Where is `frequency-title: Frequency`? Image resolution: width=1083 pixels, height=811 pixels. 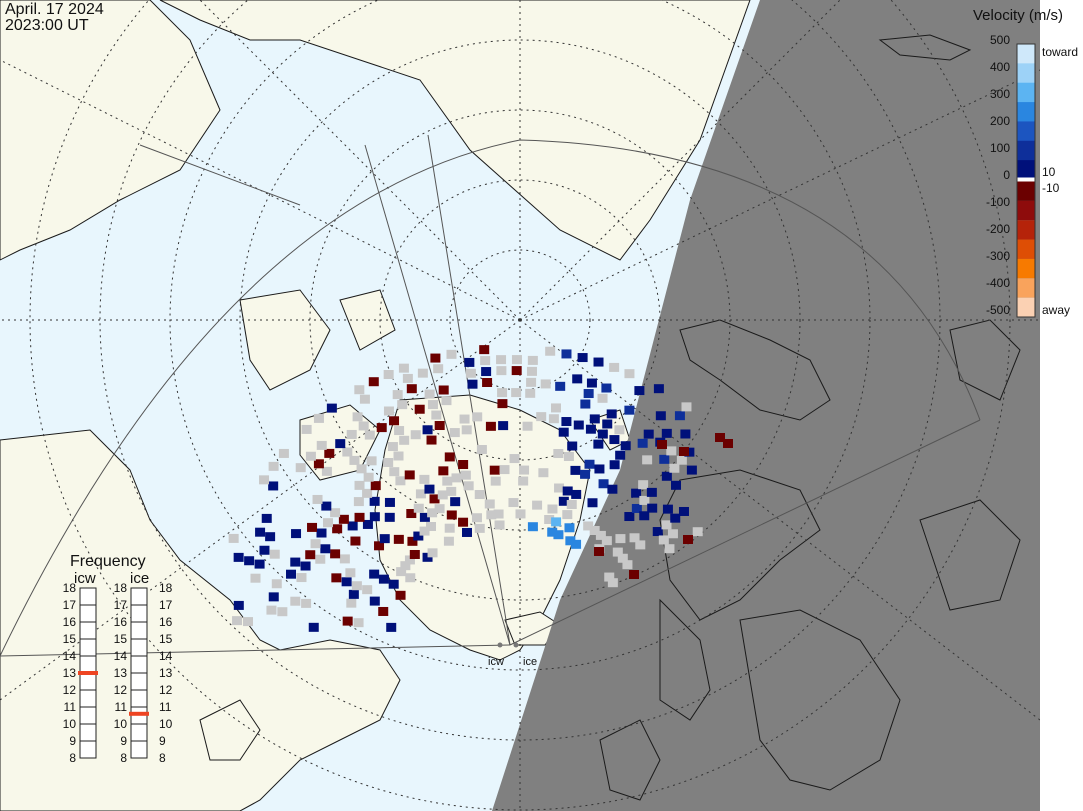
frequency-title: Frequency is located at coordinates (108, 561).